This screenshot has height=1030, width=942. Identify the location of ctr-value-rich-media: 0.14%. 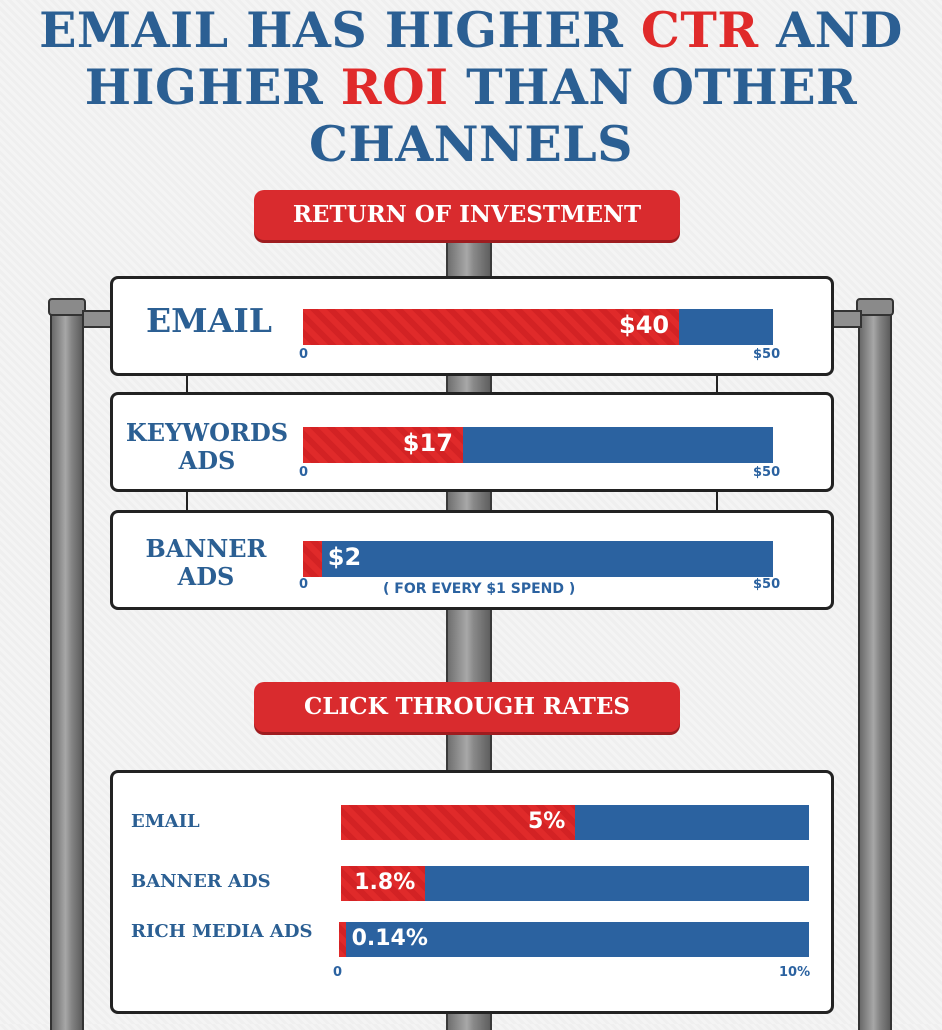
(390, 938).